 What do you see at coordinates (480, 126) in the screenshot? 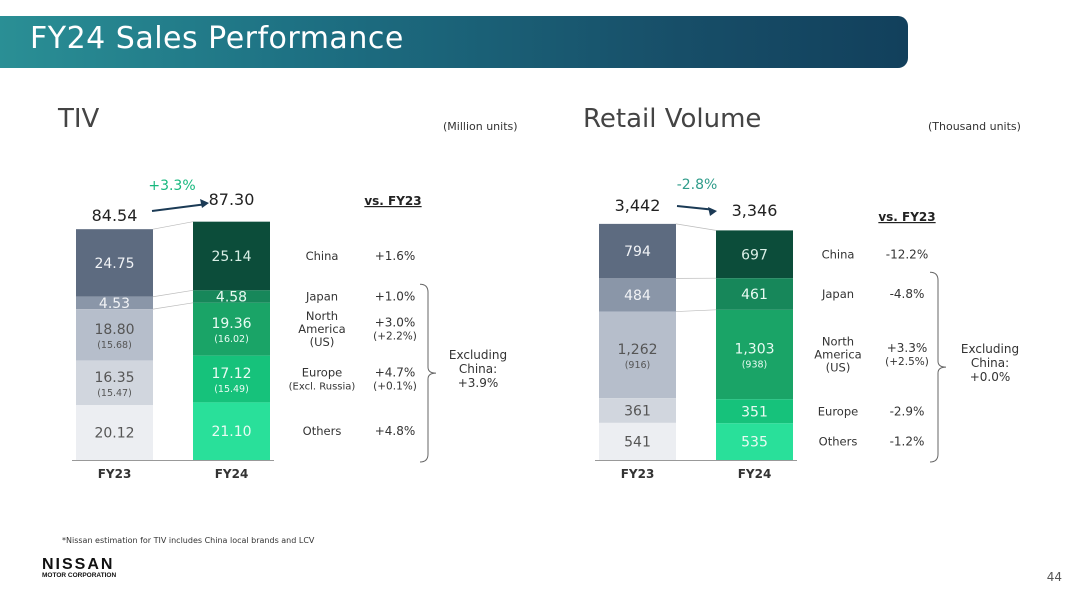
I see `tiv-unit-label: (Million units)` at bounding box center [480, 126].